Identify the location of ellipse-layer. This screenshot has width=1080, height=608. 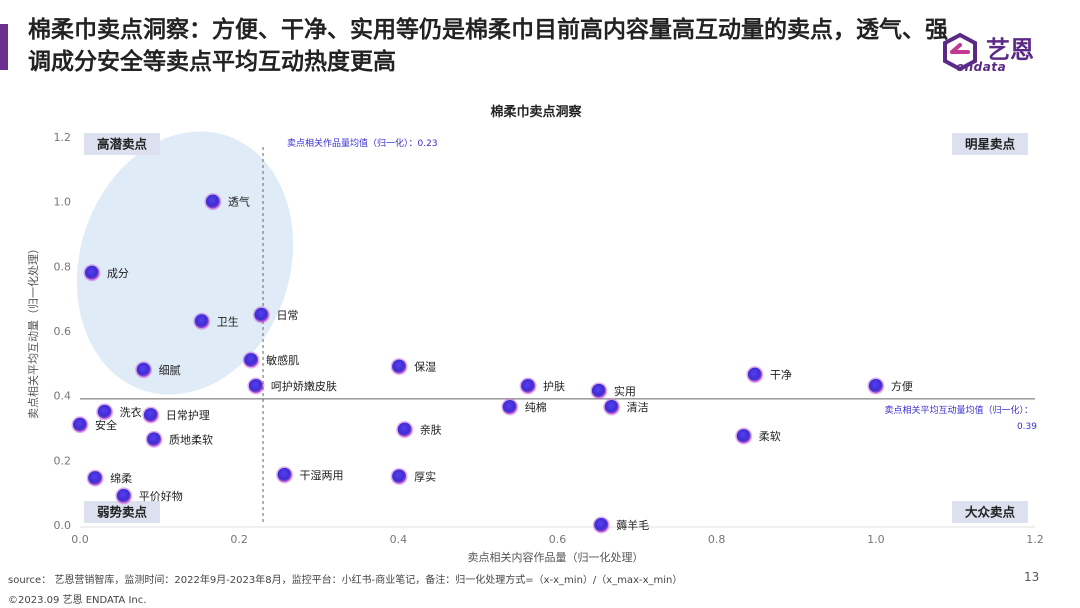
(185, 263).